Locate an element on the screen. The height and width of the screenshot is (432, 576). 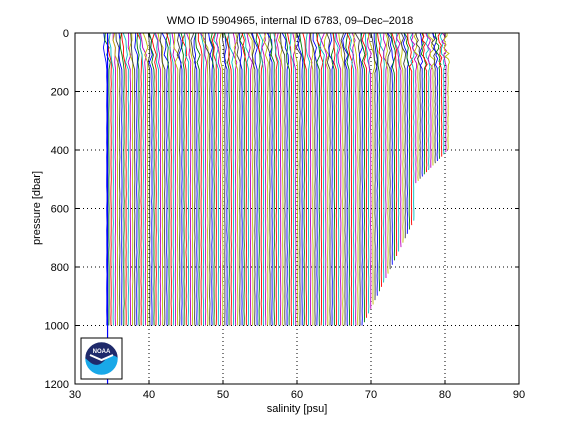
y-tick-label: 400 is located at coordinates (60, 151).